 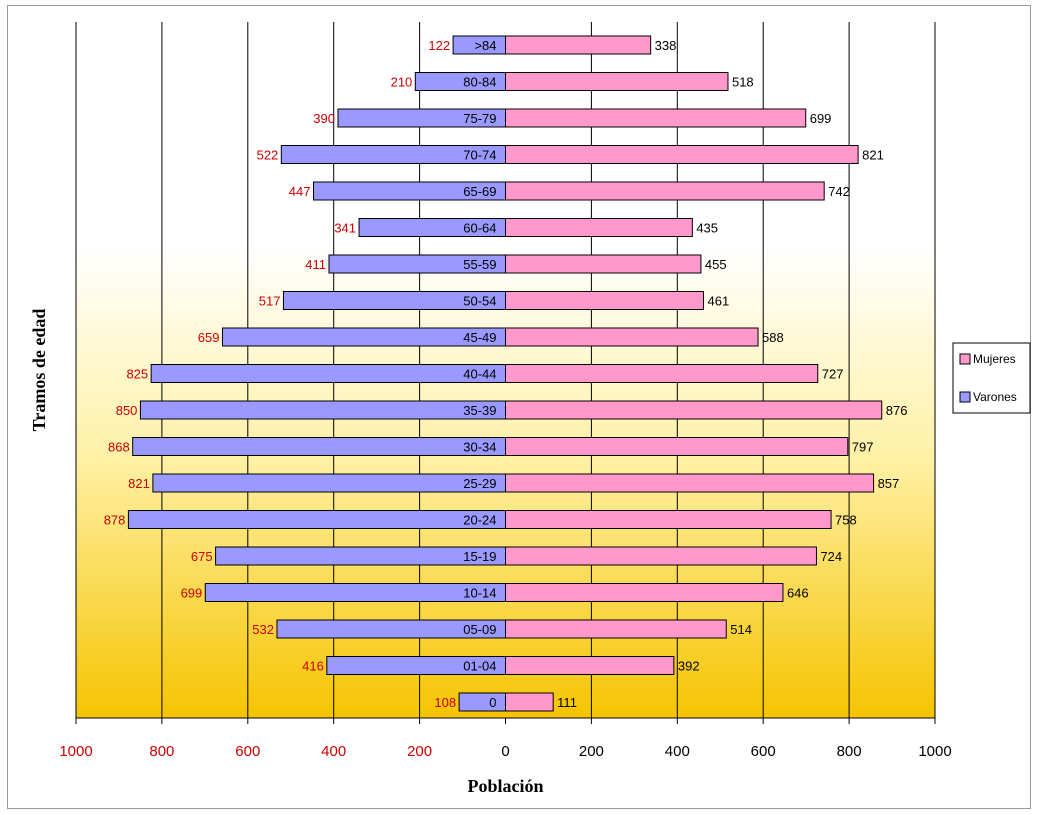 I want to click on category-label: 0, so click(x=492, y=702).